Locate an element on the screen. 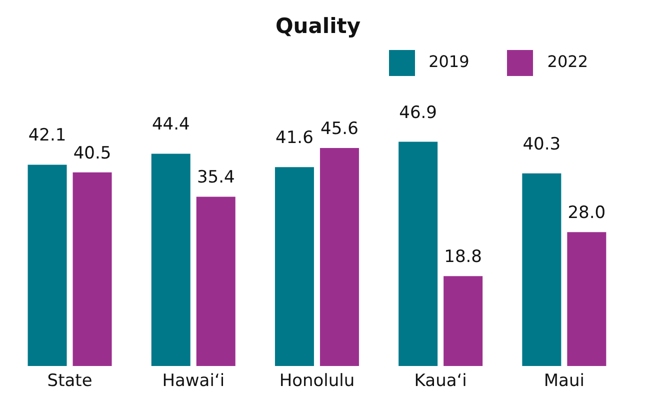  x-tick-label: Kauaʻi is located at coordinates (440, 381).